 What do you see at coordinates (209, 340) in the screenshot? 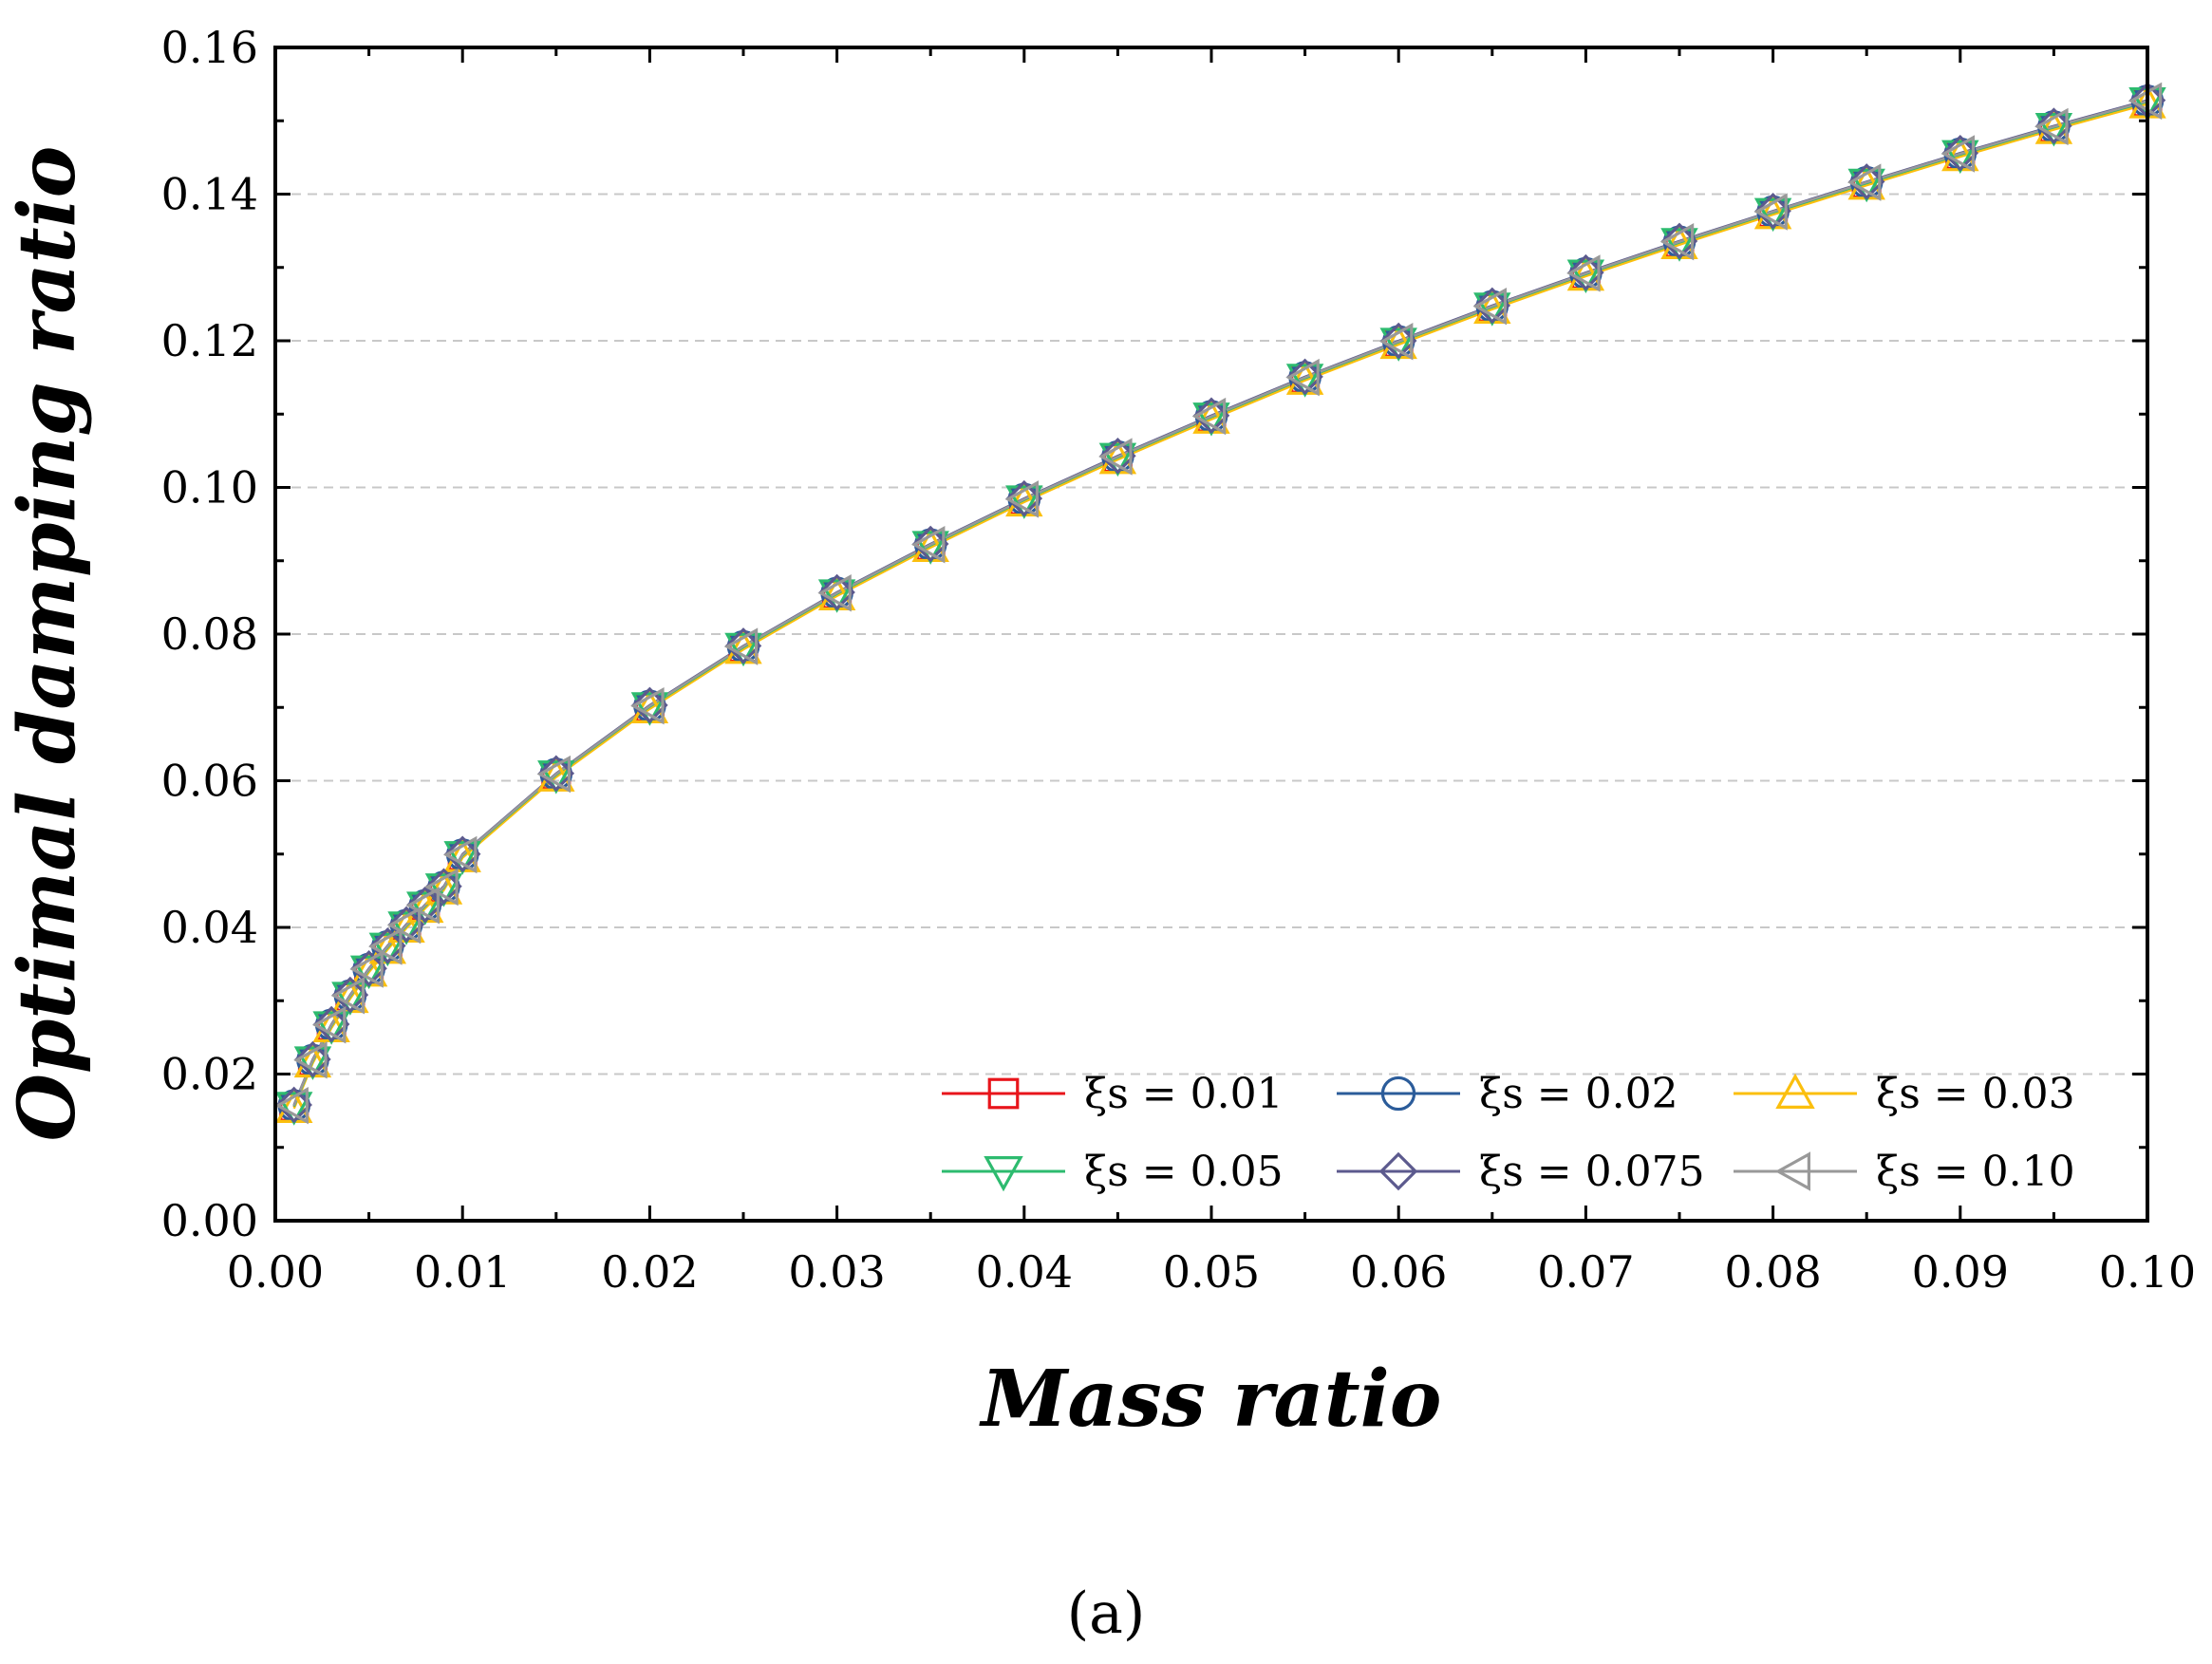
I see `y-tick-label: 0.12` at bounding box center [209, 340].